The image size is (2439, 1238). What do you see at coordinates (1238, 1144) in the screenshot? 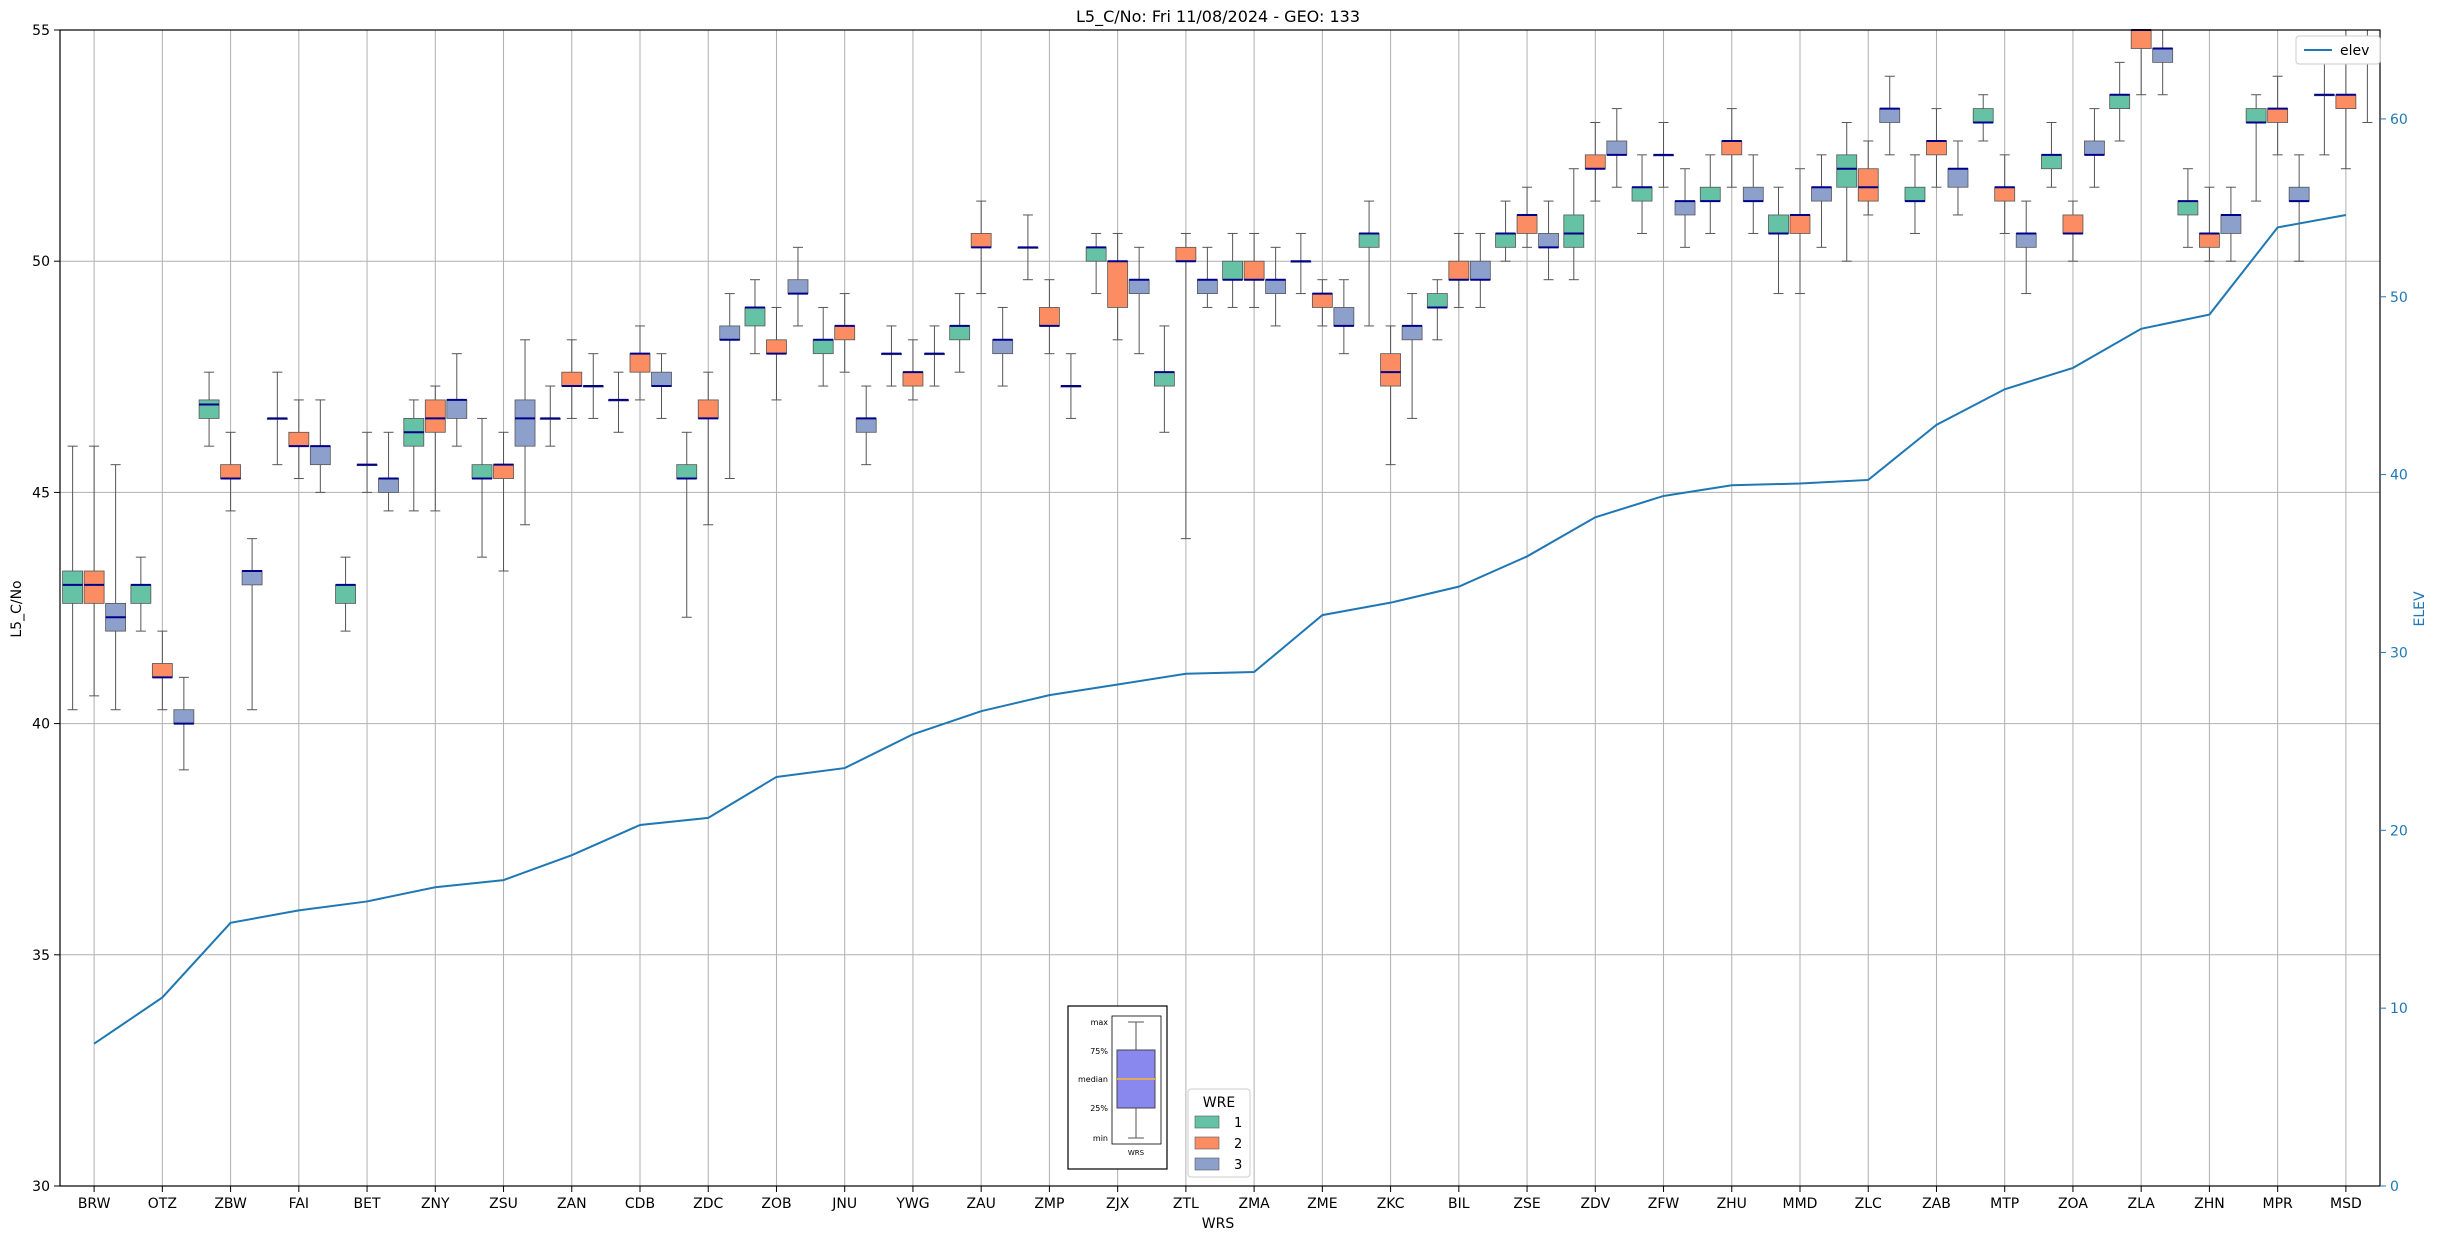
I see `legend-label-2: 2` at bounding box center [1238, 1144].